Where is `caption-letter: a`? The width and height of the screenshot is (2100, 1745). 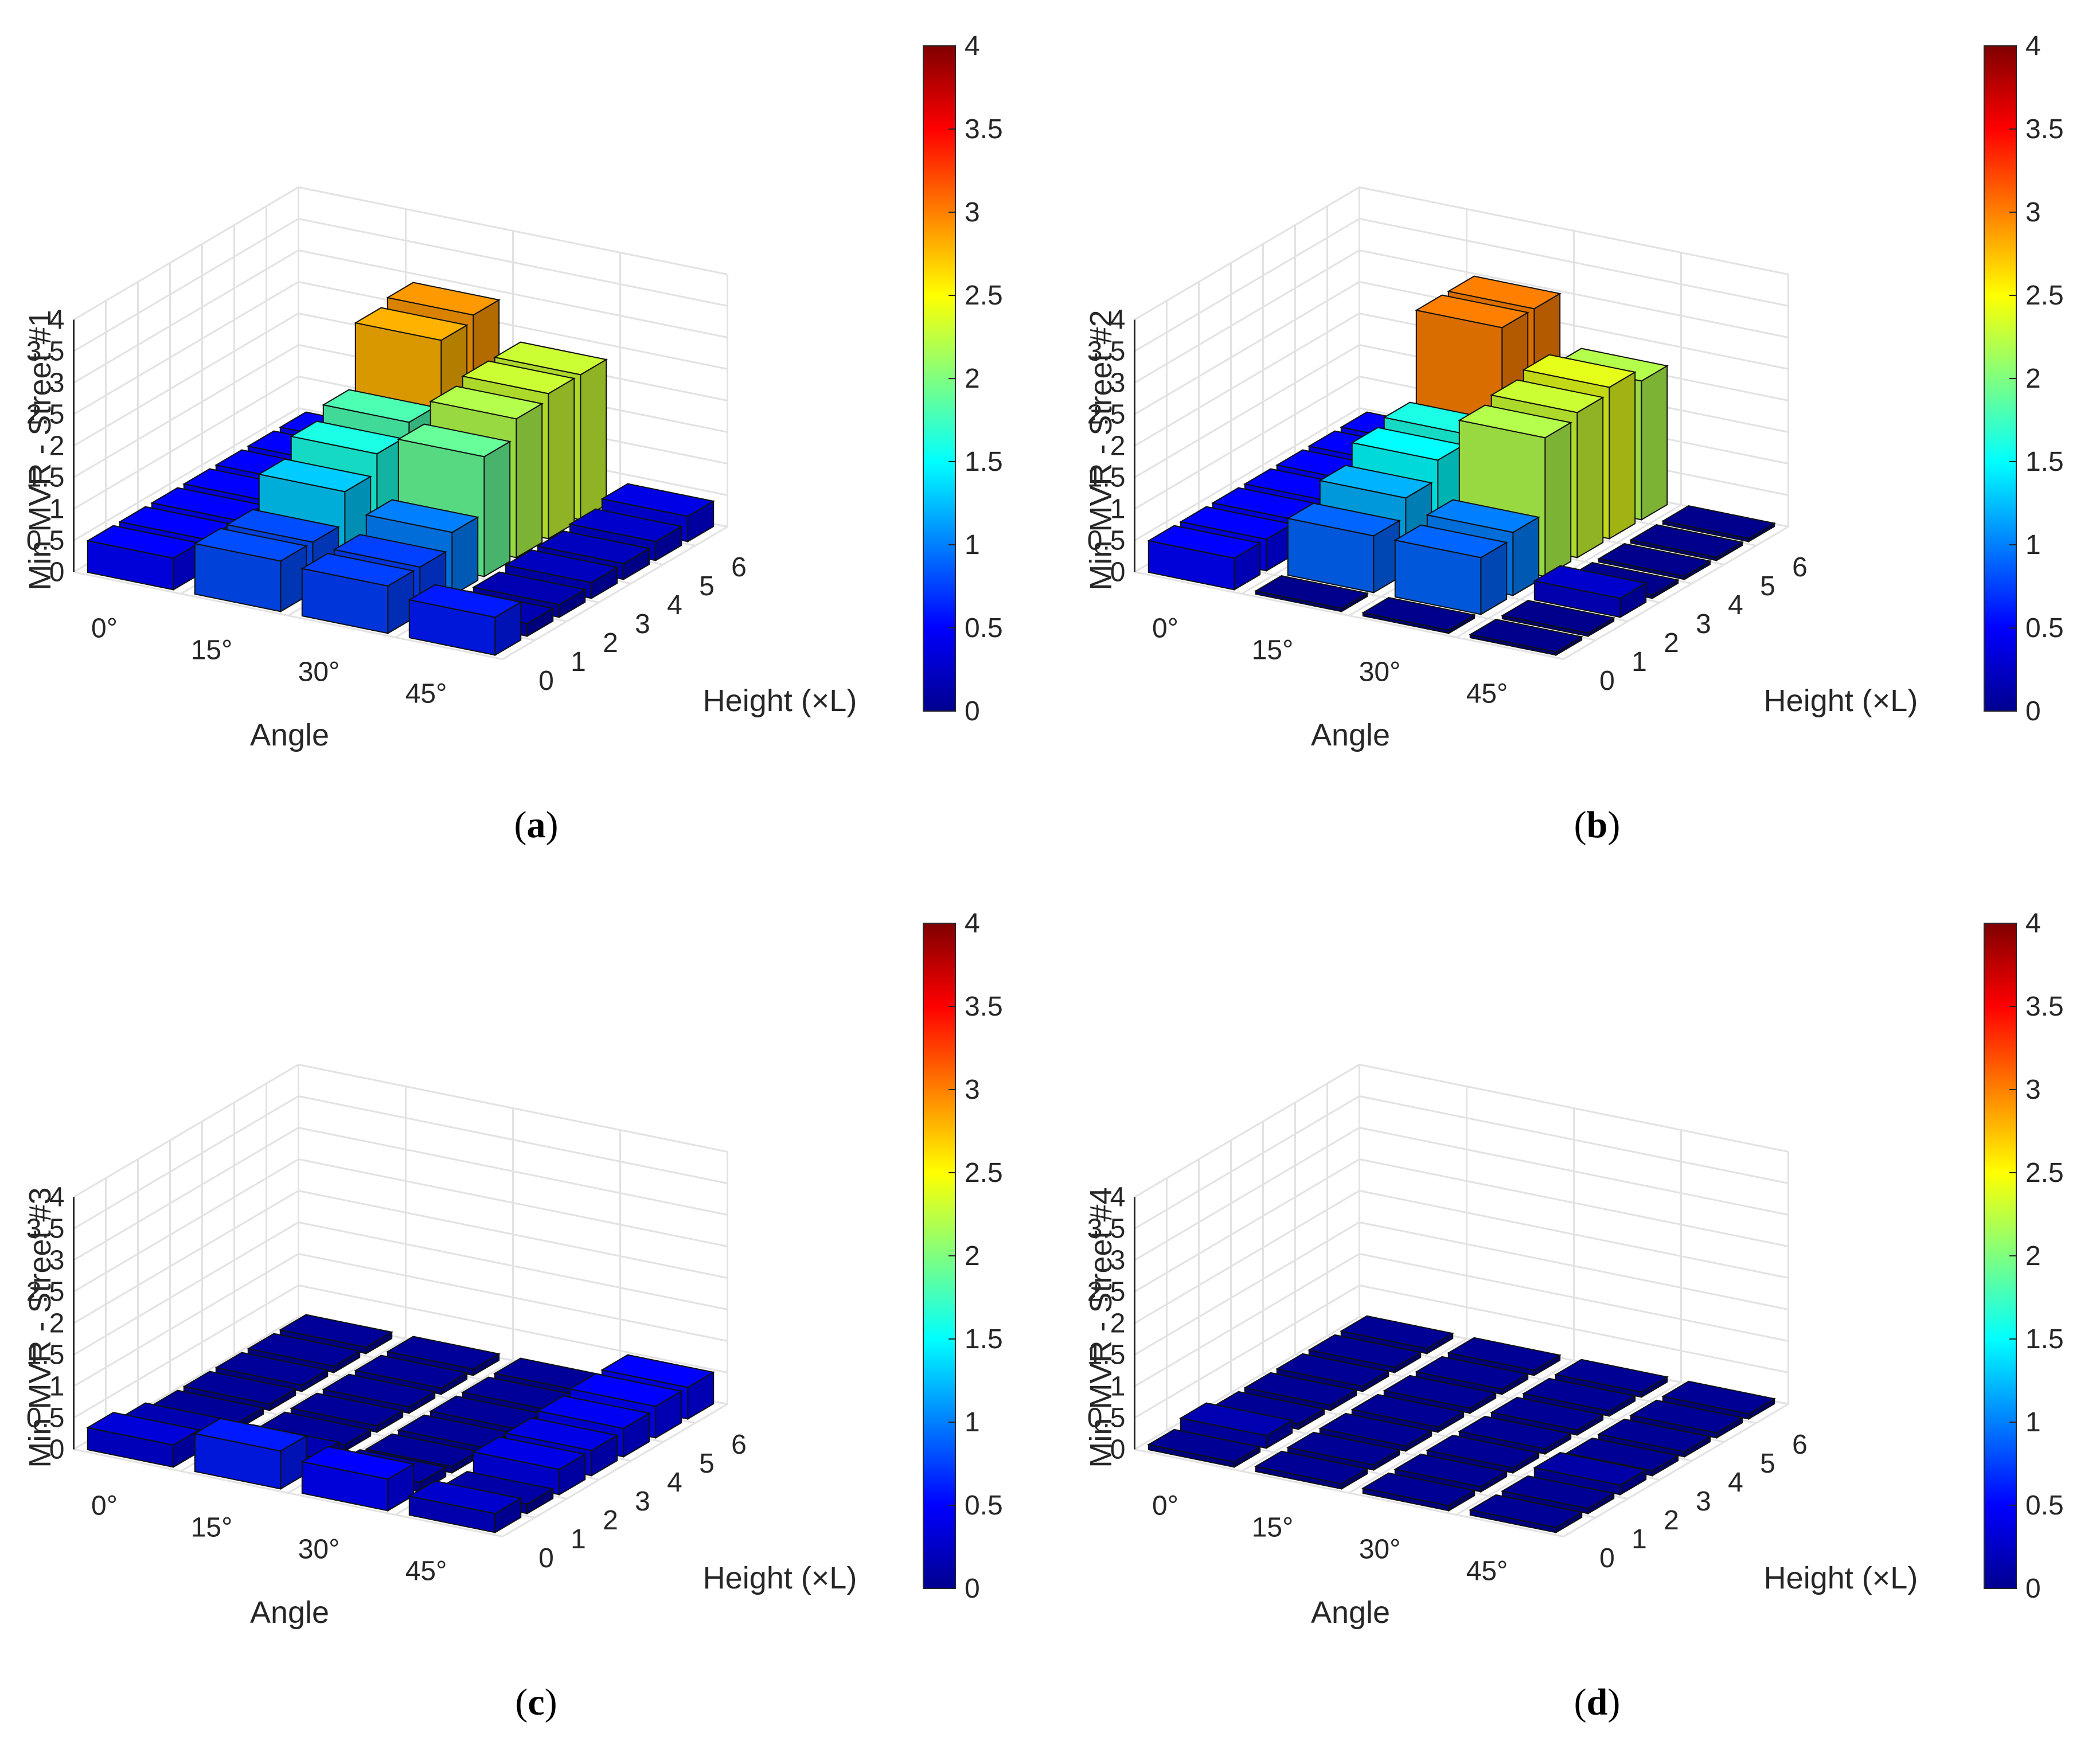 caption-letter: a is located at coordinates (536, 825).